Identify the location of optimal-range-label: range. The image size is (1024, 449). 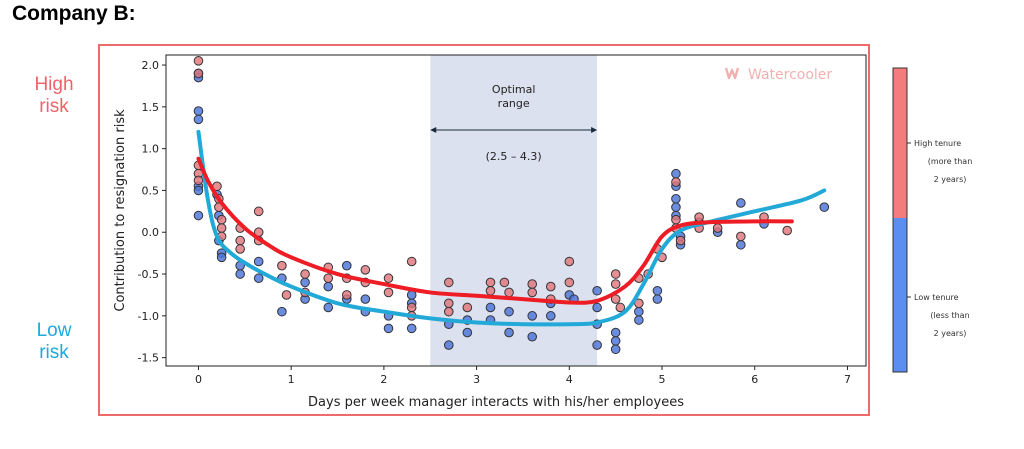
(514, 103).